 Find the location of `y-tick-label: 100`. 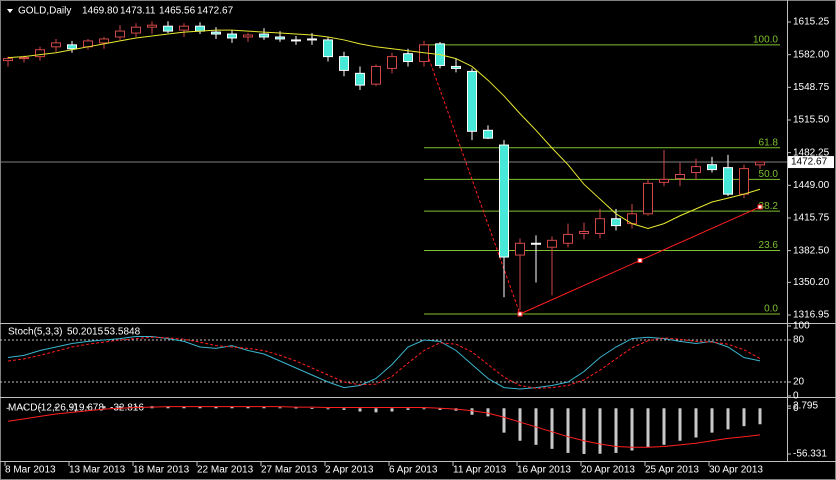

y-tick-label: 100 is located at coordinates (801, 326).